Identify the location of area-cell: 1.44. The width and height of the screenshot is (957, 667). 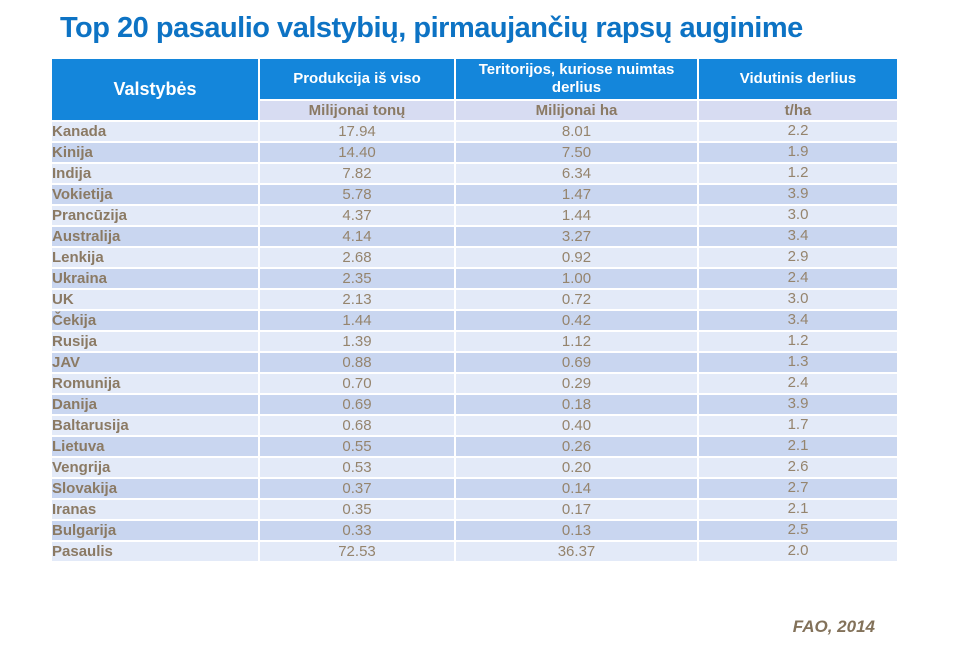
(576, 215).